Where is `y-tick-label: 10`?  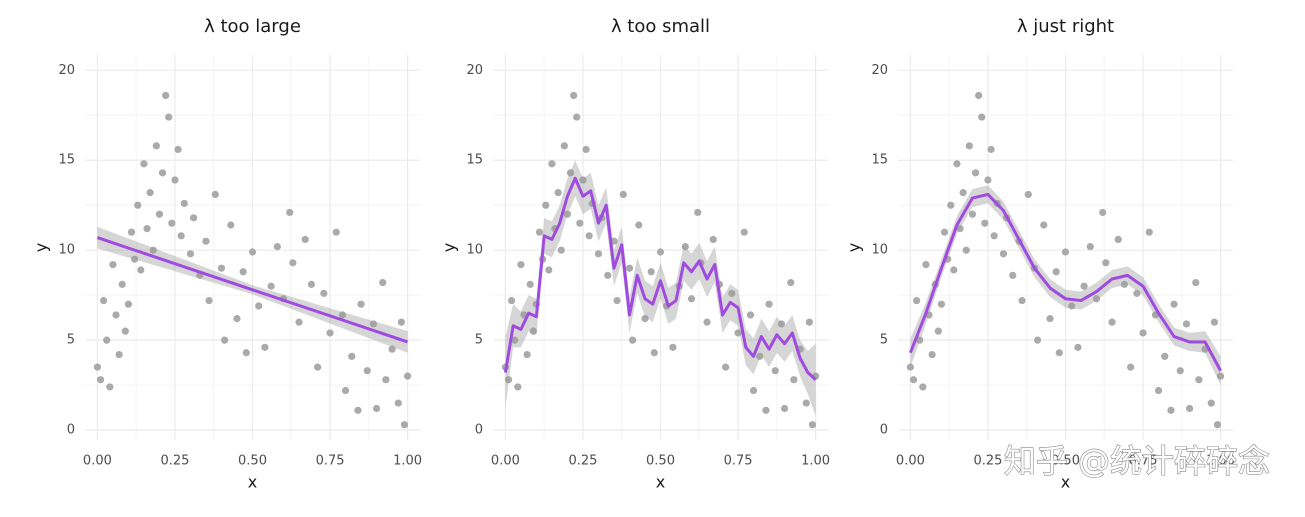 y-tick-label: 10 is located at coordinates (879, 250).